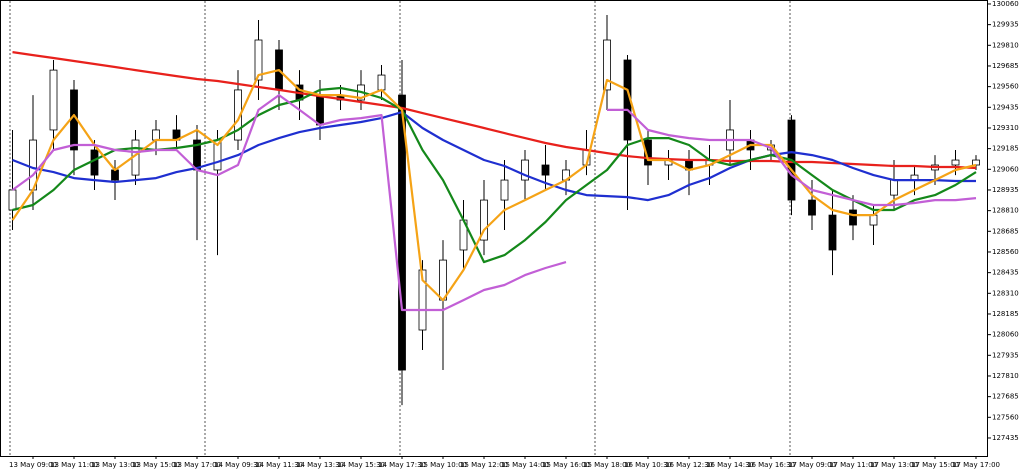  Describe the element at coordinates (648, 465) in the screenshot. I see `x-tick-label: 16 May 10:30` at that location.